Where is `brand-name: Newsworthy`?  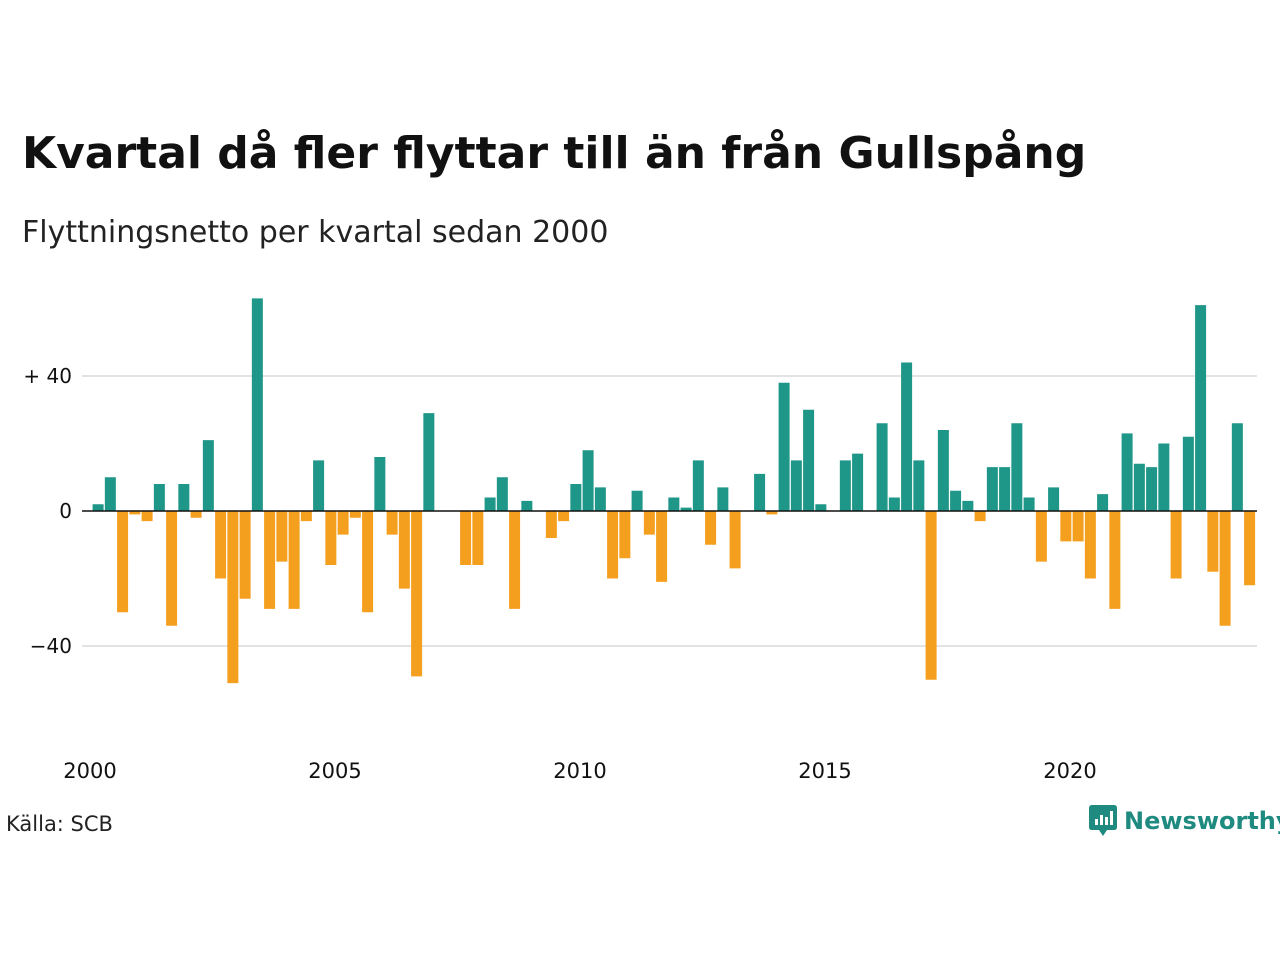
brand-name: Newsworthy is located at coordinates (1202, 821).